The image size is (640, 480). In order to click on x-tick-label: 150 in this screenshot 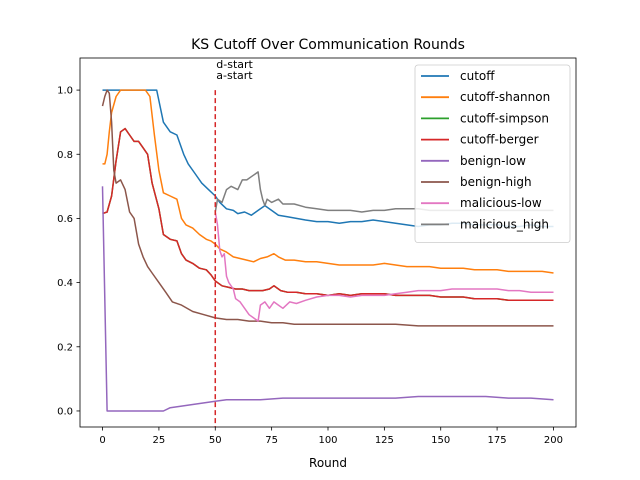, I will do `click(440, 440)`.